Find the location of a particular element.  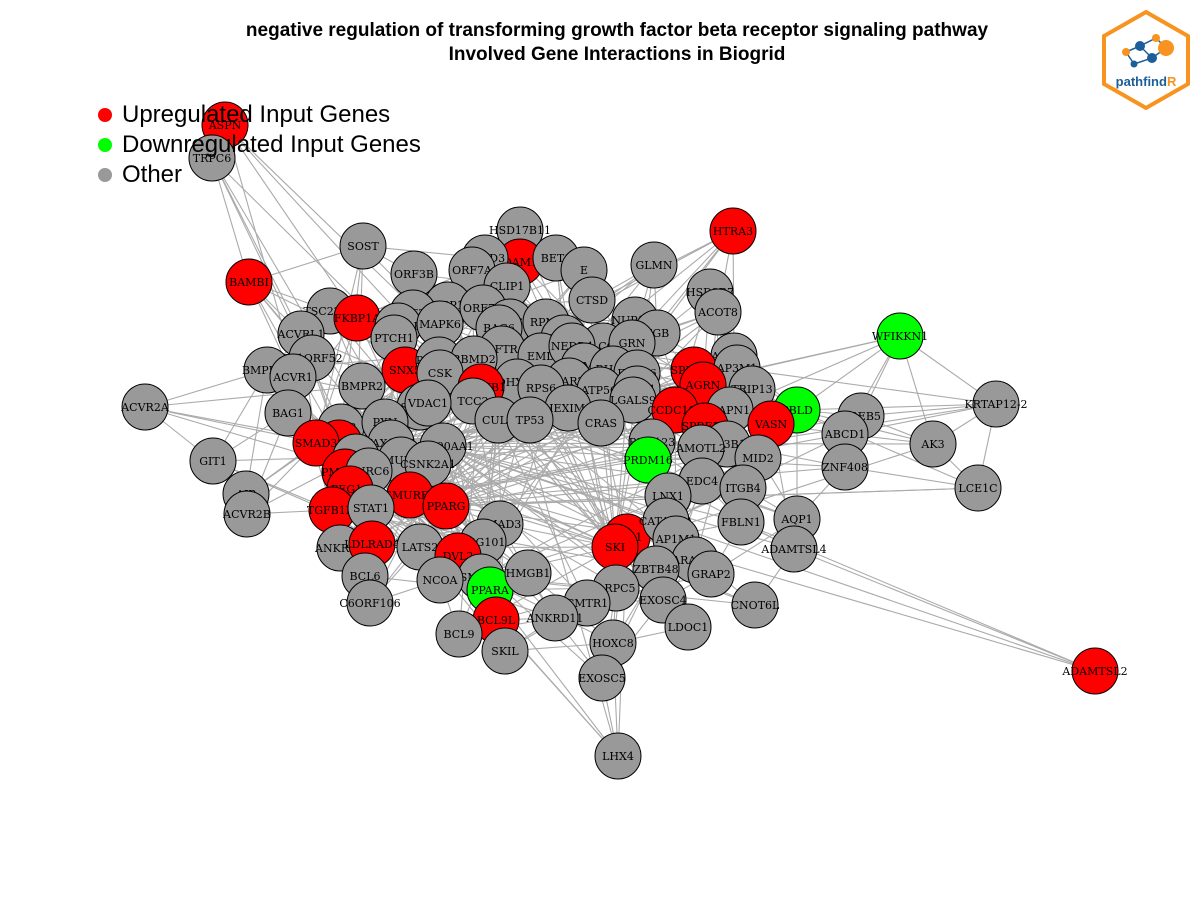

edge-krtap12-2-pbld is located at coordinates (896, 407).